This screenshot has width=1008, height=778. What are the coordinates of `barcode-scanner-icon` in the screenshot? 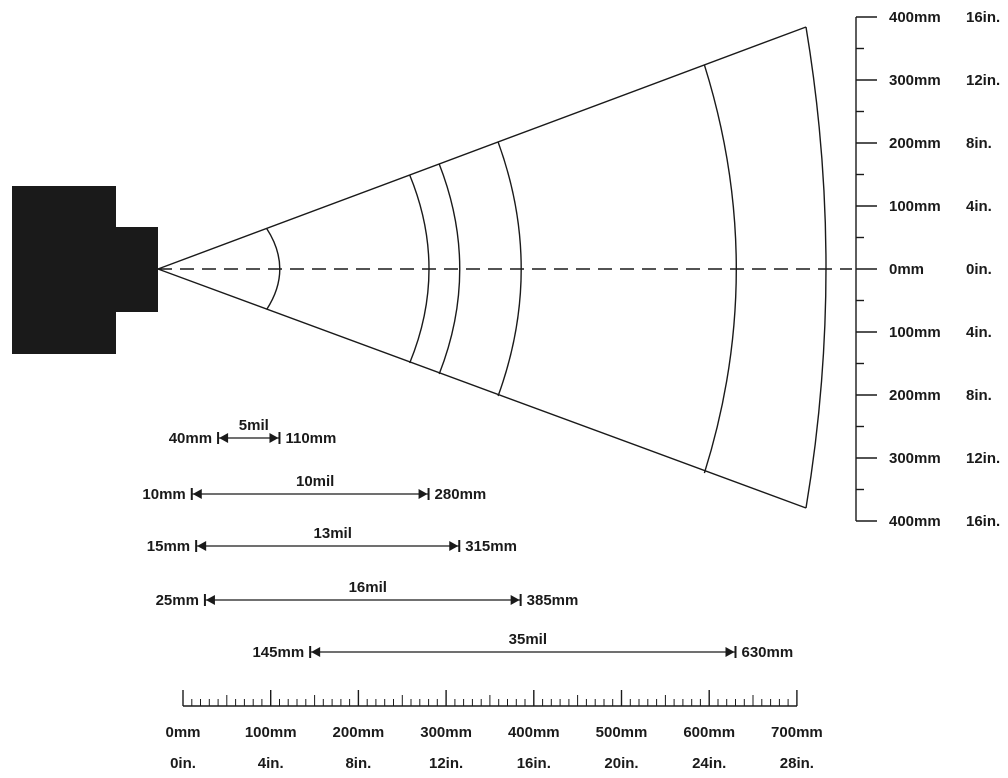 It's located at (85, 270).